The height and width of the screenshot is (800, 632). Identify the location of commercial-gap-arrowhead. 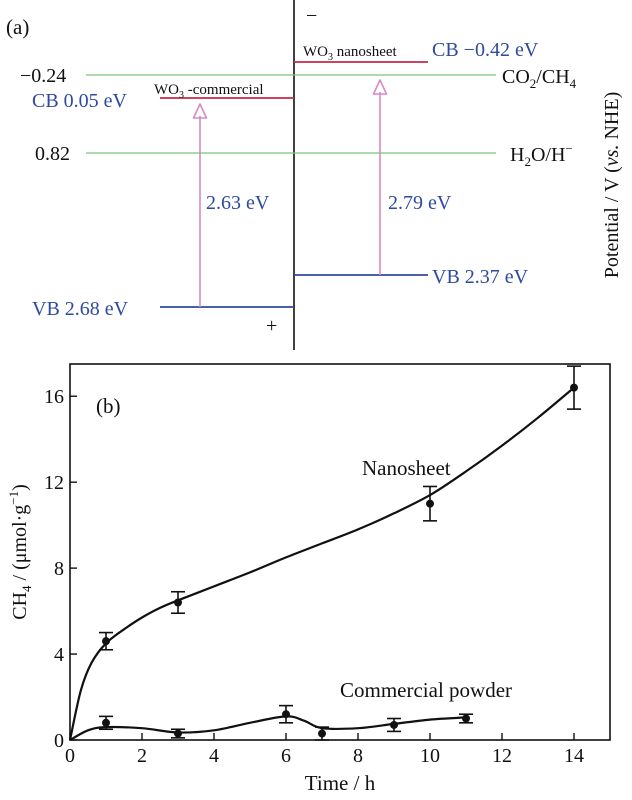
(200, 111).